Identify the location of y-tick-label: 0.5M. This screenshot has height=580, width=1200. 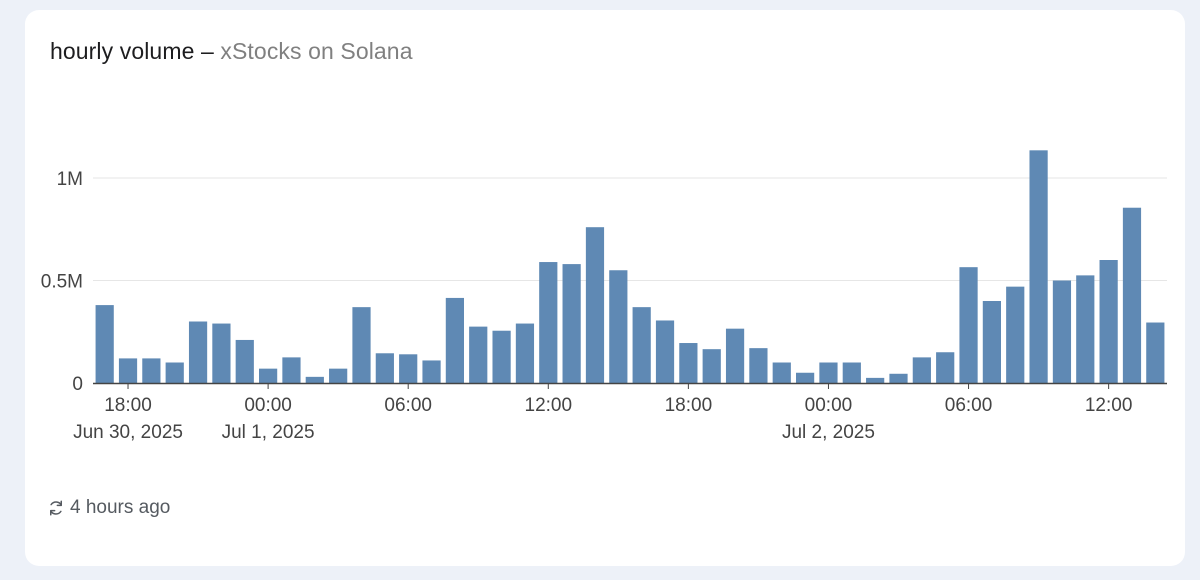
(62, 282).